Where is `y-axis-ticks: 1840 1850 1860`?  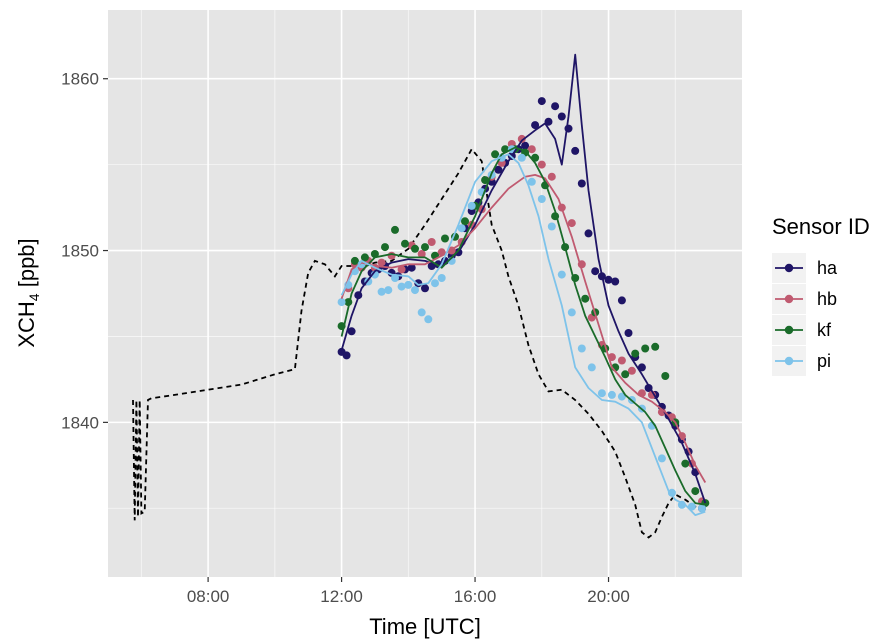
y-axis-ticks: 1840 1850 1860 is located at coordinates (84, 251).